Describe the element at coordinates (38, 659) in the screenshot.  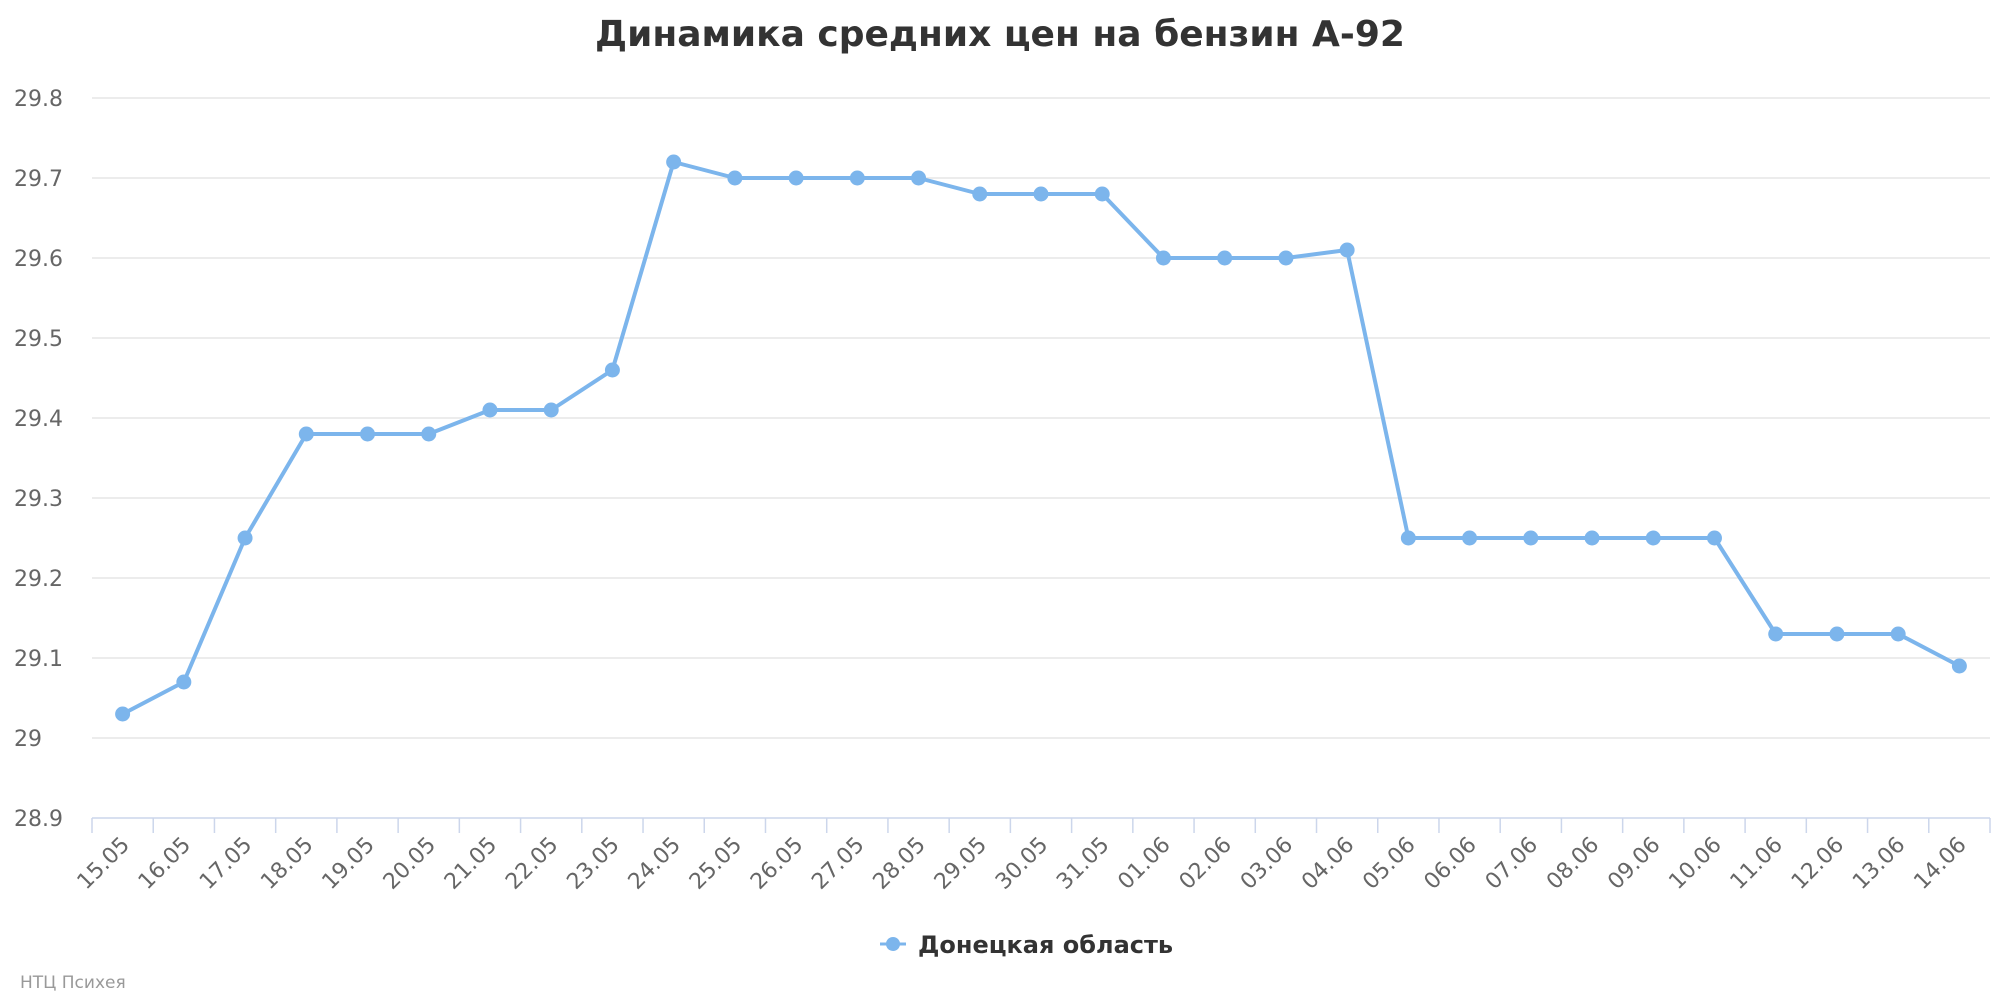
I see `y-tick-label: 29.1` at that location.